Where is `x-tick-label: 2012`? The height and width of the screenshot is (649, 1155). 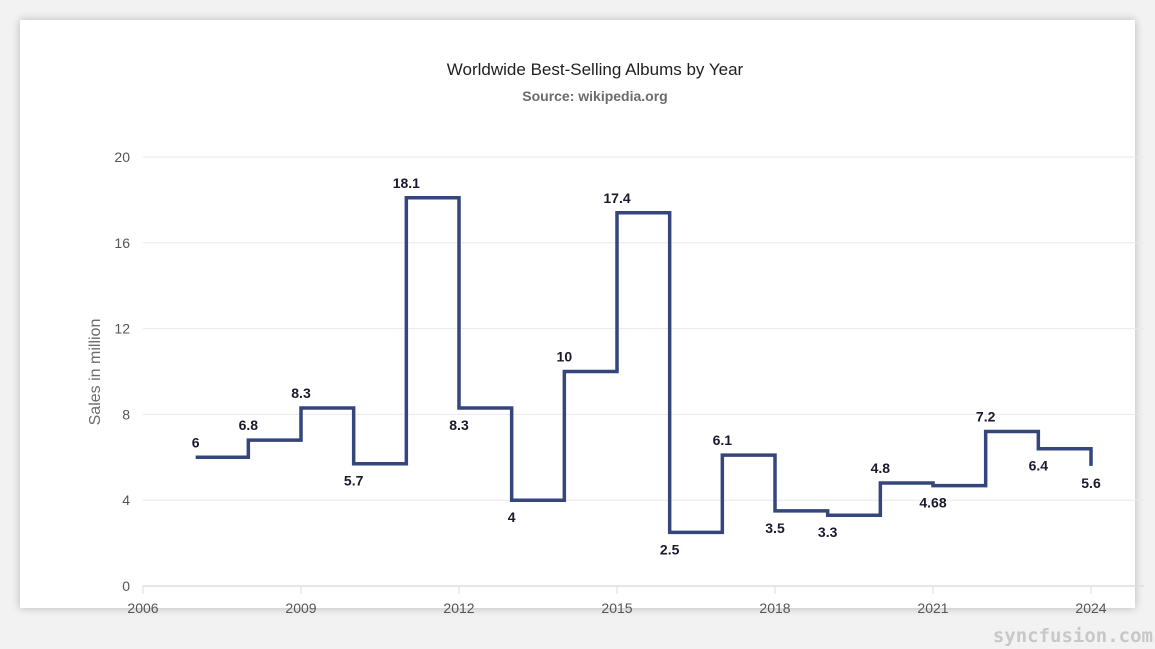 x-tick-label: 2012 is located at coordinates (458, 608).